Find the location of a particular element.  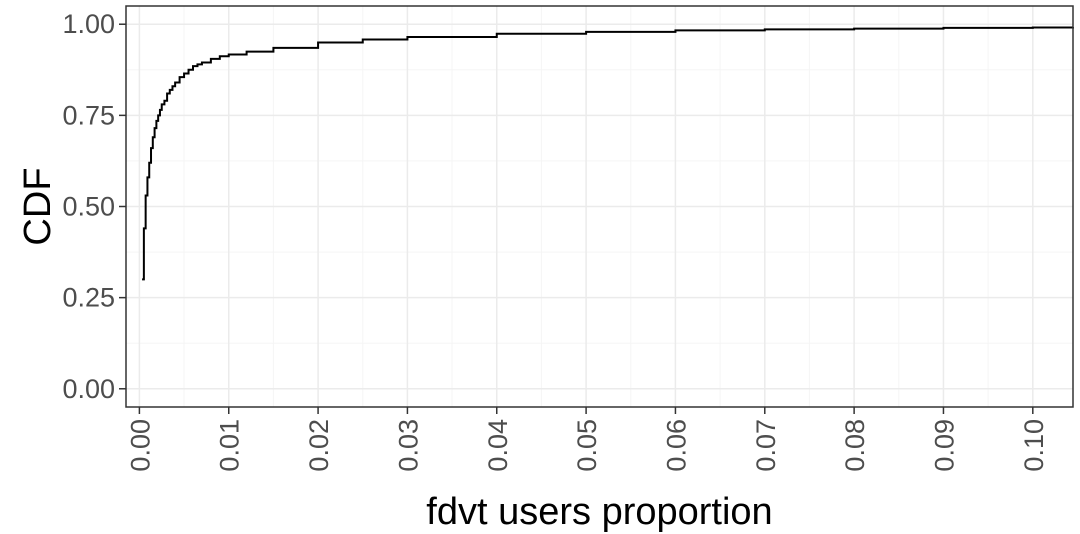

x-tick-label: 0.04 is located at coordinates (498, 445).